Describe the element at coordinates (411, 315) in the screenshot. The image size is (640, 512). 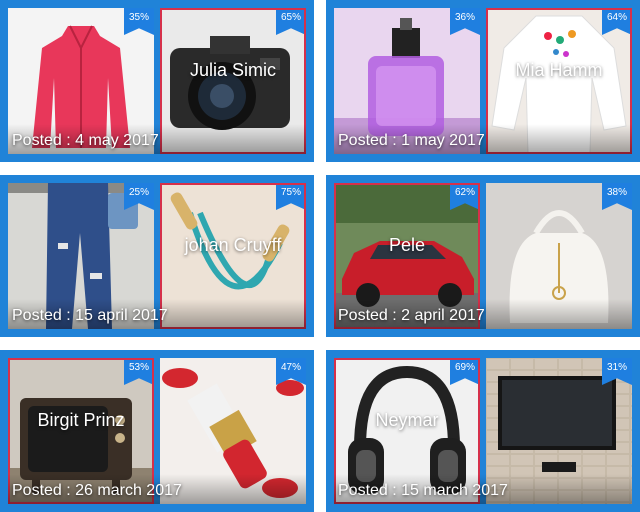
I see `posted-date: Posted : 2 april 2017` at that location.